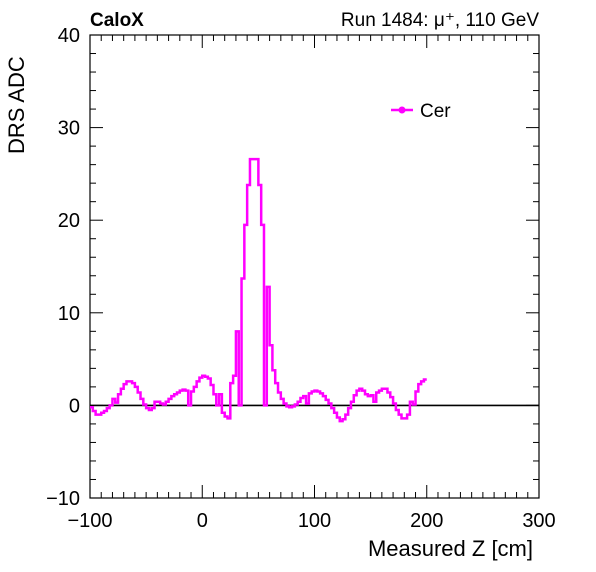 This screenshot has height=572, width=596. Describe the element at coordinates (117, 20) in the screenshot. I see `experiment-label: CaloX` at that location.